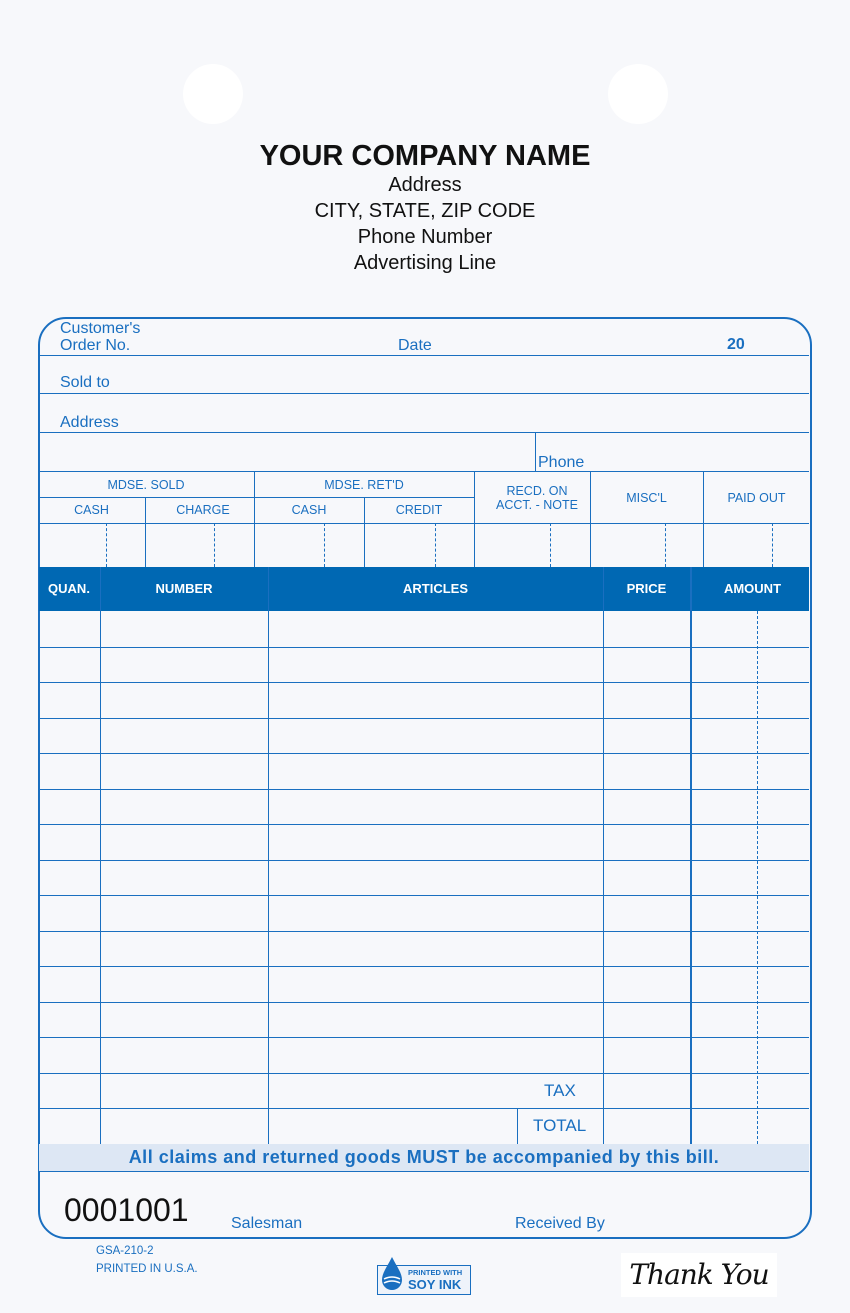 The height and width of the screenshot is (1313, 850). I want to click on recd-label-2: ACCT. - NOTE, so click(537, 505).